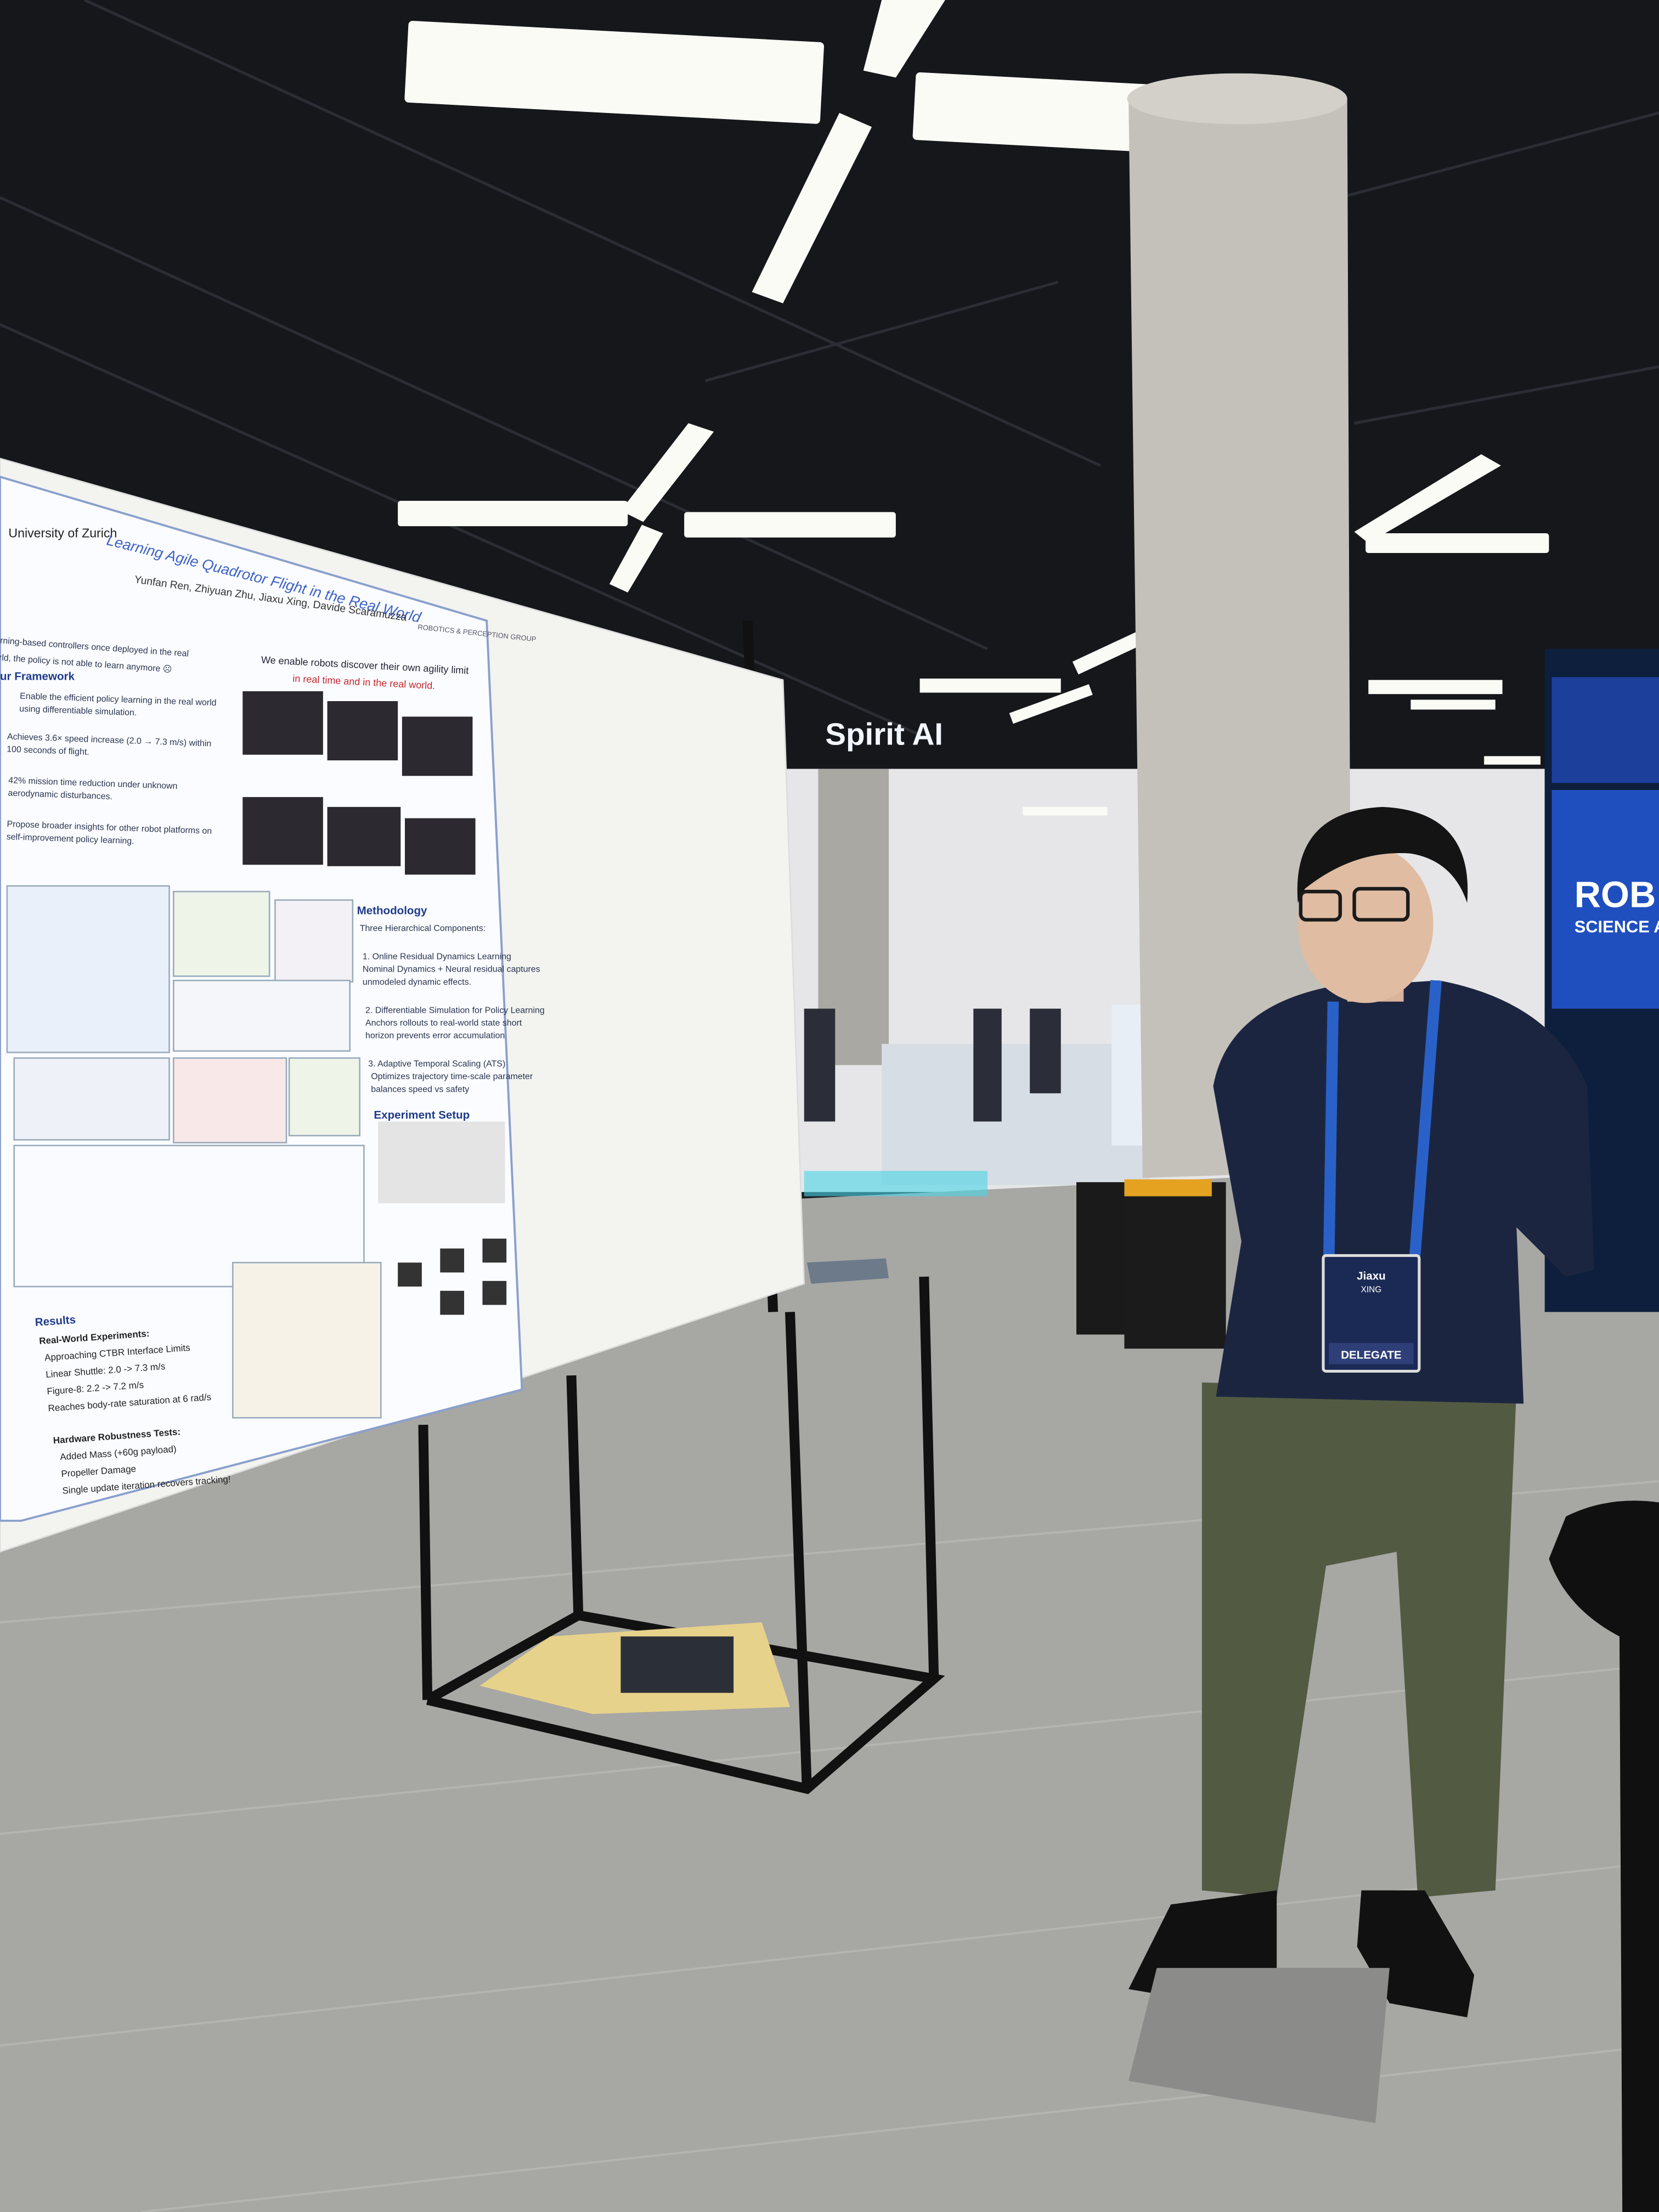 The width and height of the screenshot is (1659, 2212). What do you see at coordinates (48, 751) in the screenshot?
I see `poster-text: 100 seconds of flight.` at bounding box center [48, 751].